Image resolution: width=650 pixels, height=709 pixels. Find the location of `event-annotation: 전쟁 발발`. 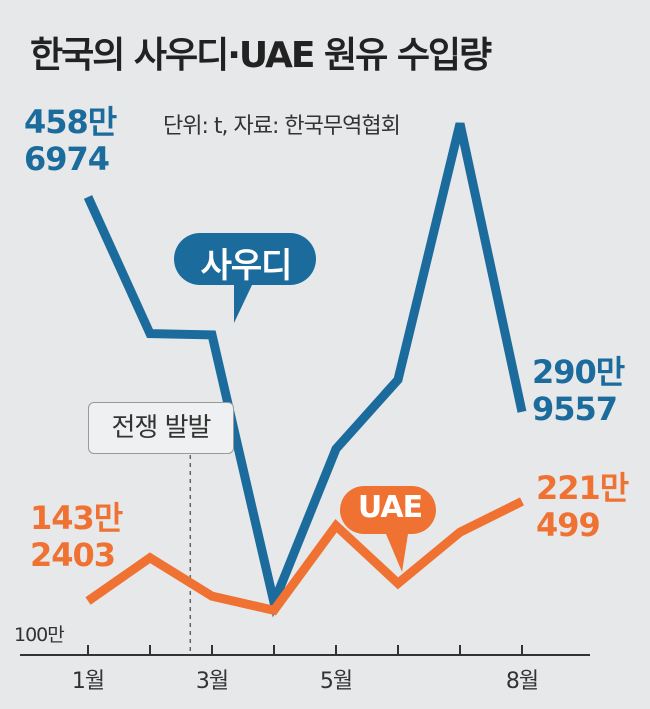

event-annotation: 전쟁 발발 is located at coordinates (161, 428).